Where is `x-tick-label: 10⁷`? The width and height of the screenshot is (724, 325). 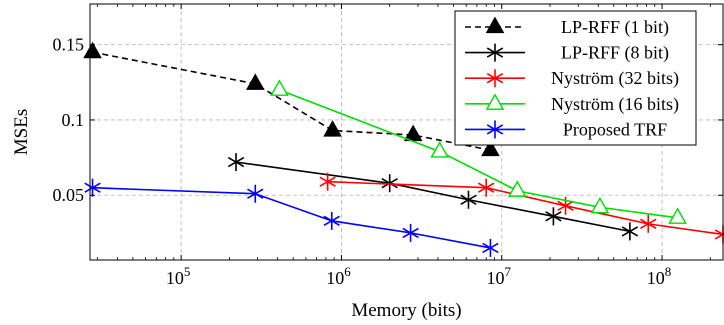 x-tick-label: 10⁷ is located at coordinates (499, 276).